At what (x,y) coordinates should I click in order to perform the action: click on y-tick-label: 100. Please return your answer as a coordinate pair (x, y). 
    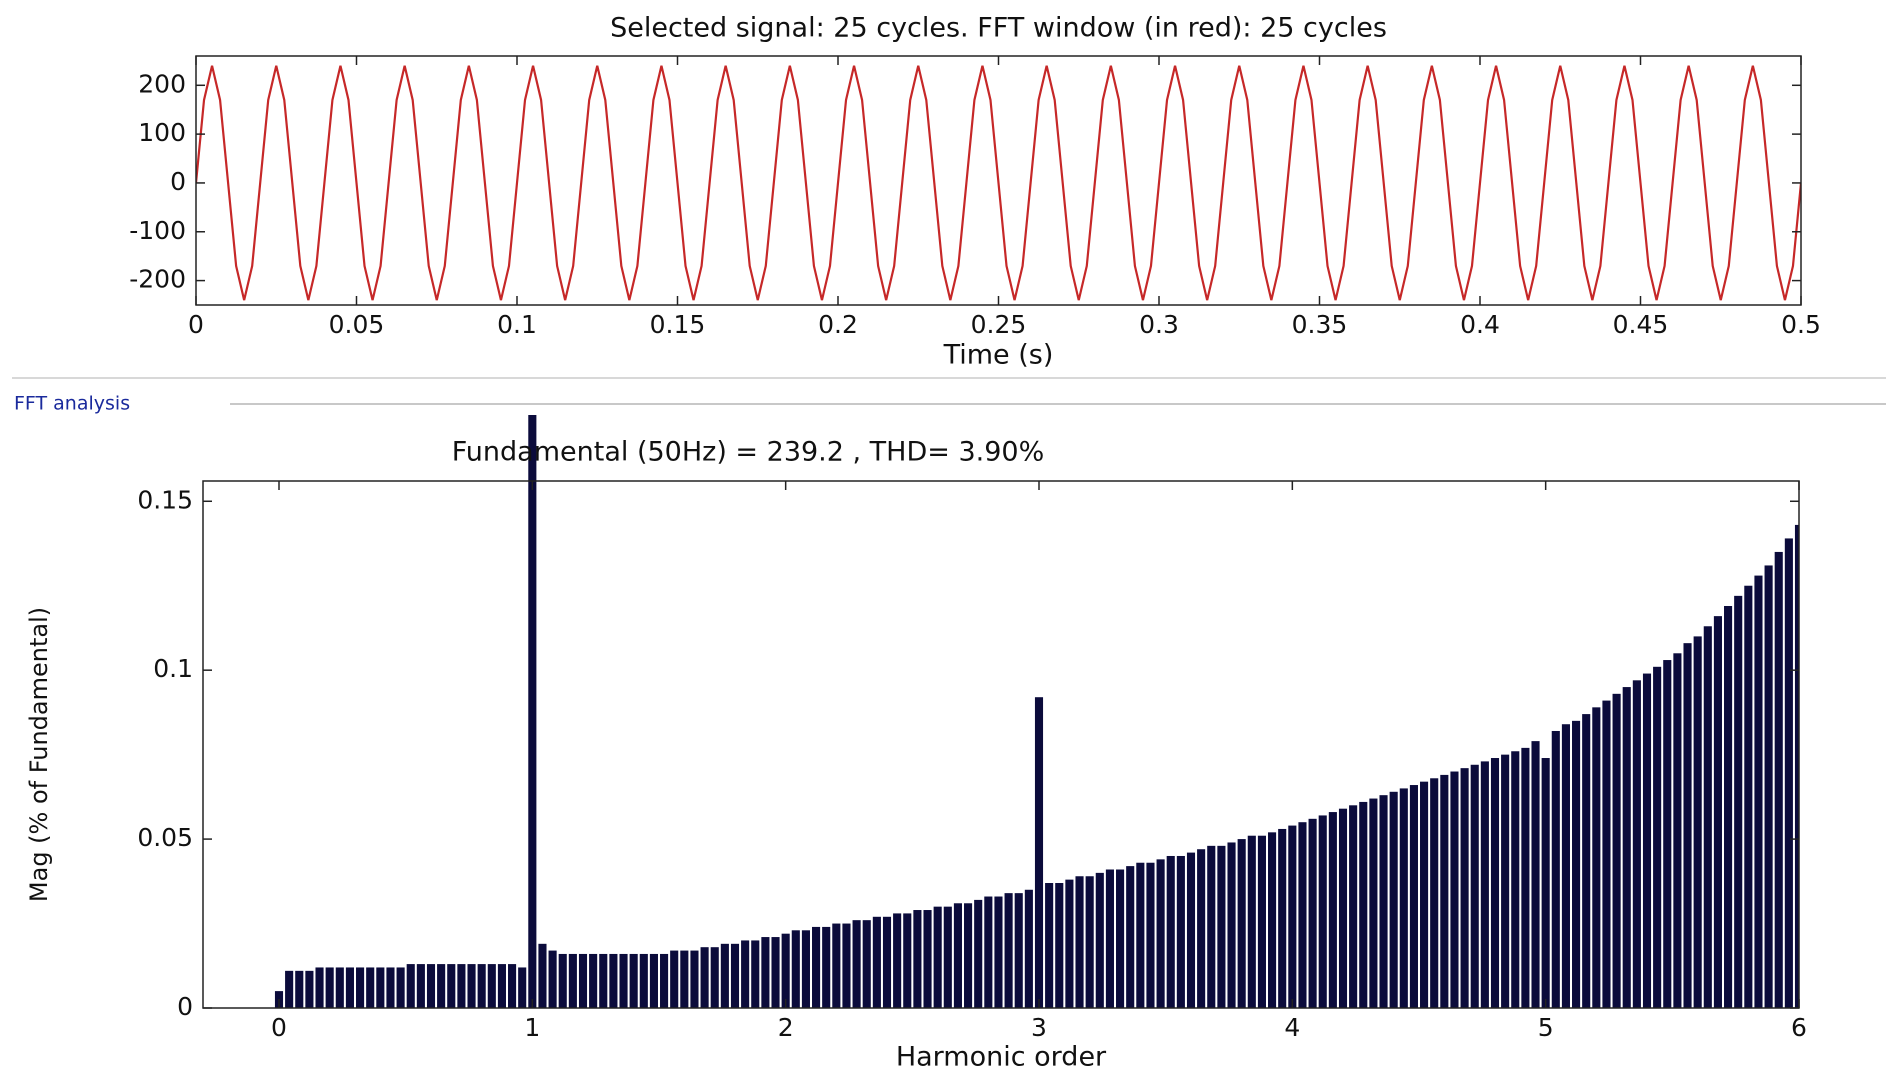
    Looking at the image, I should click on (162, 132).